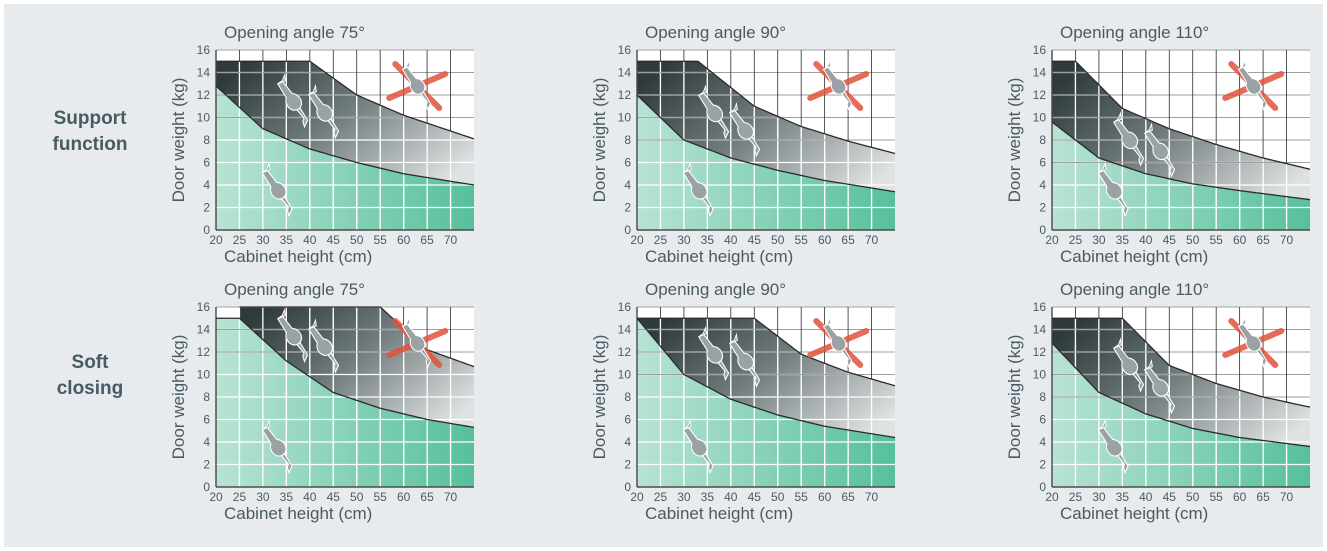  I want to click on row-label-line: Soft, so click(90, 362).